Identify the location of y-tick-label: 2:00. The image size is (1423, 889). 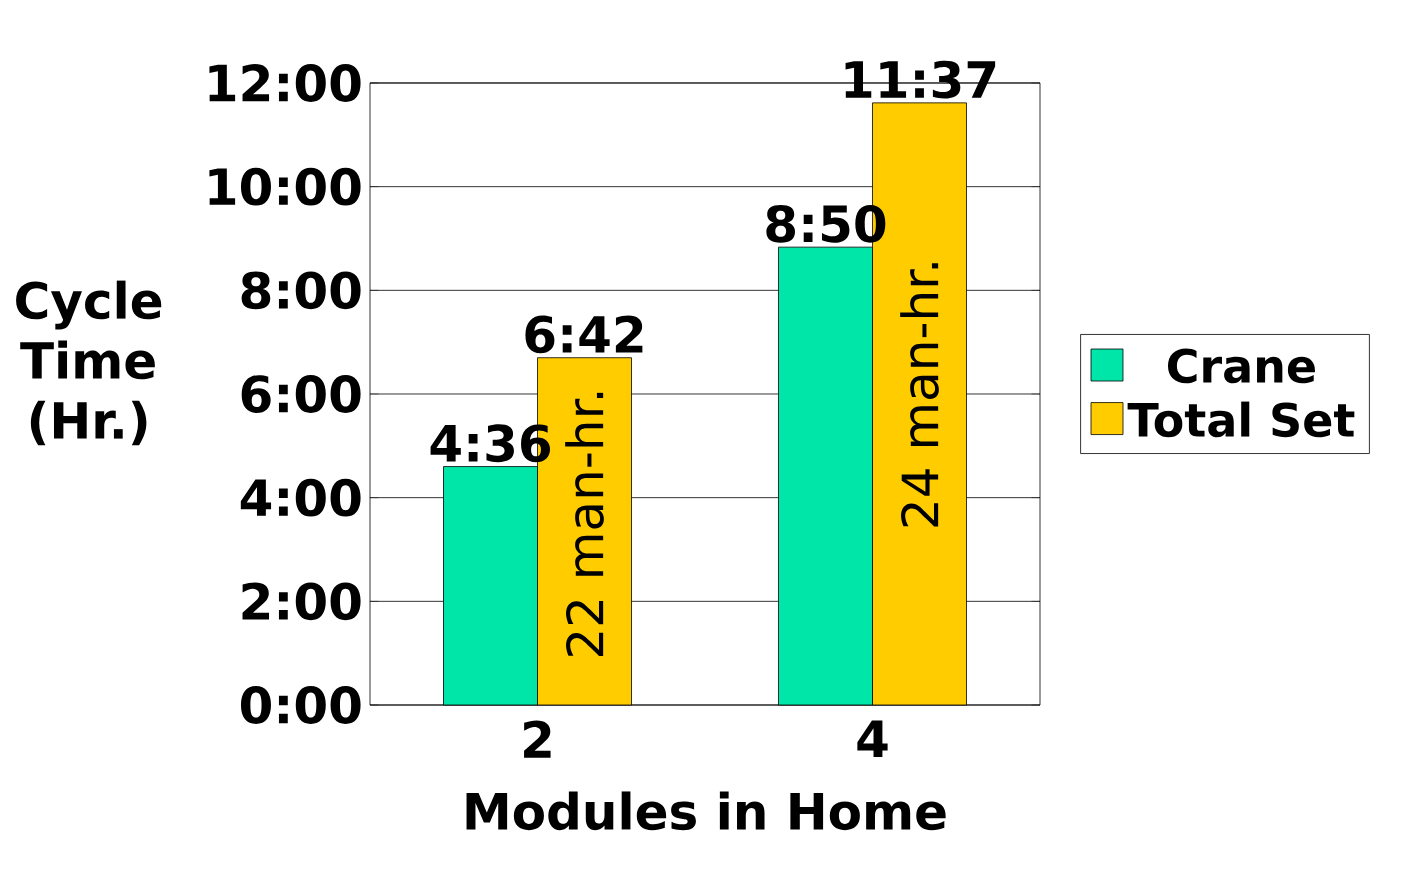
(301, 601).